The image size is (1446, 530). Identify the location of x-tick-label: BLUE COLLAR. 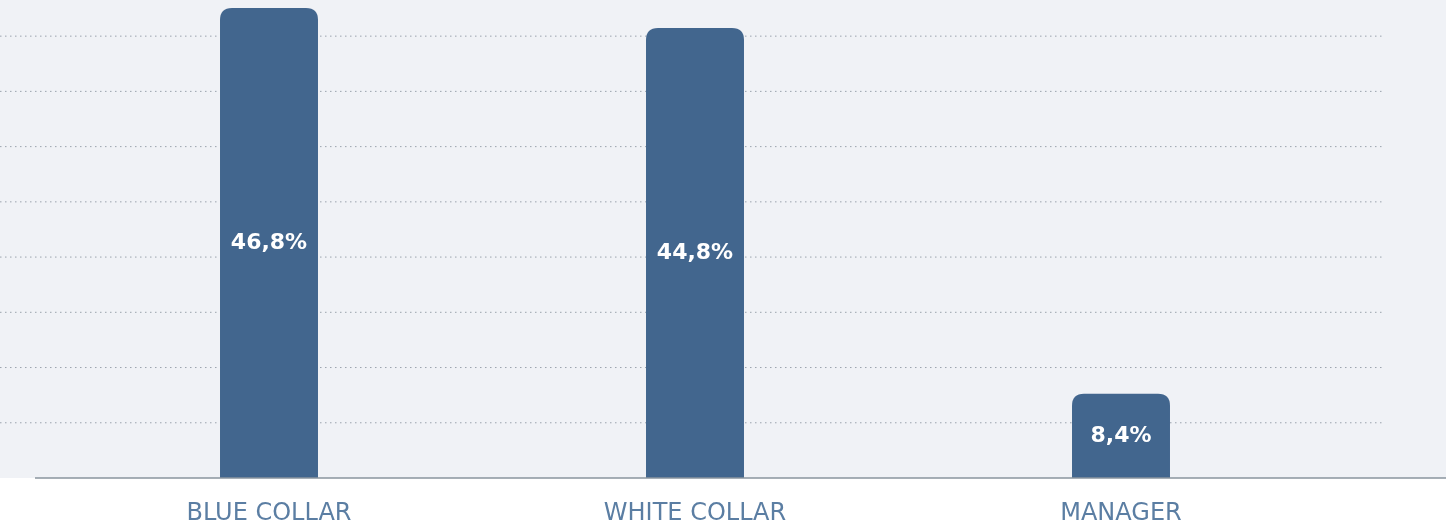
(269, 512).